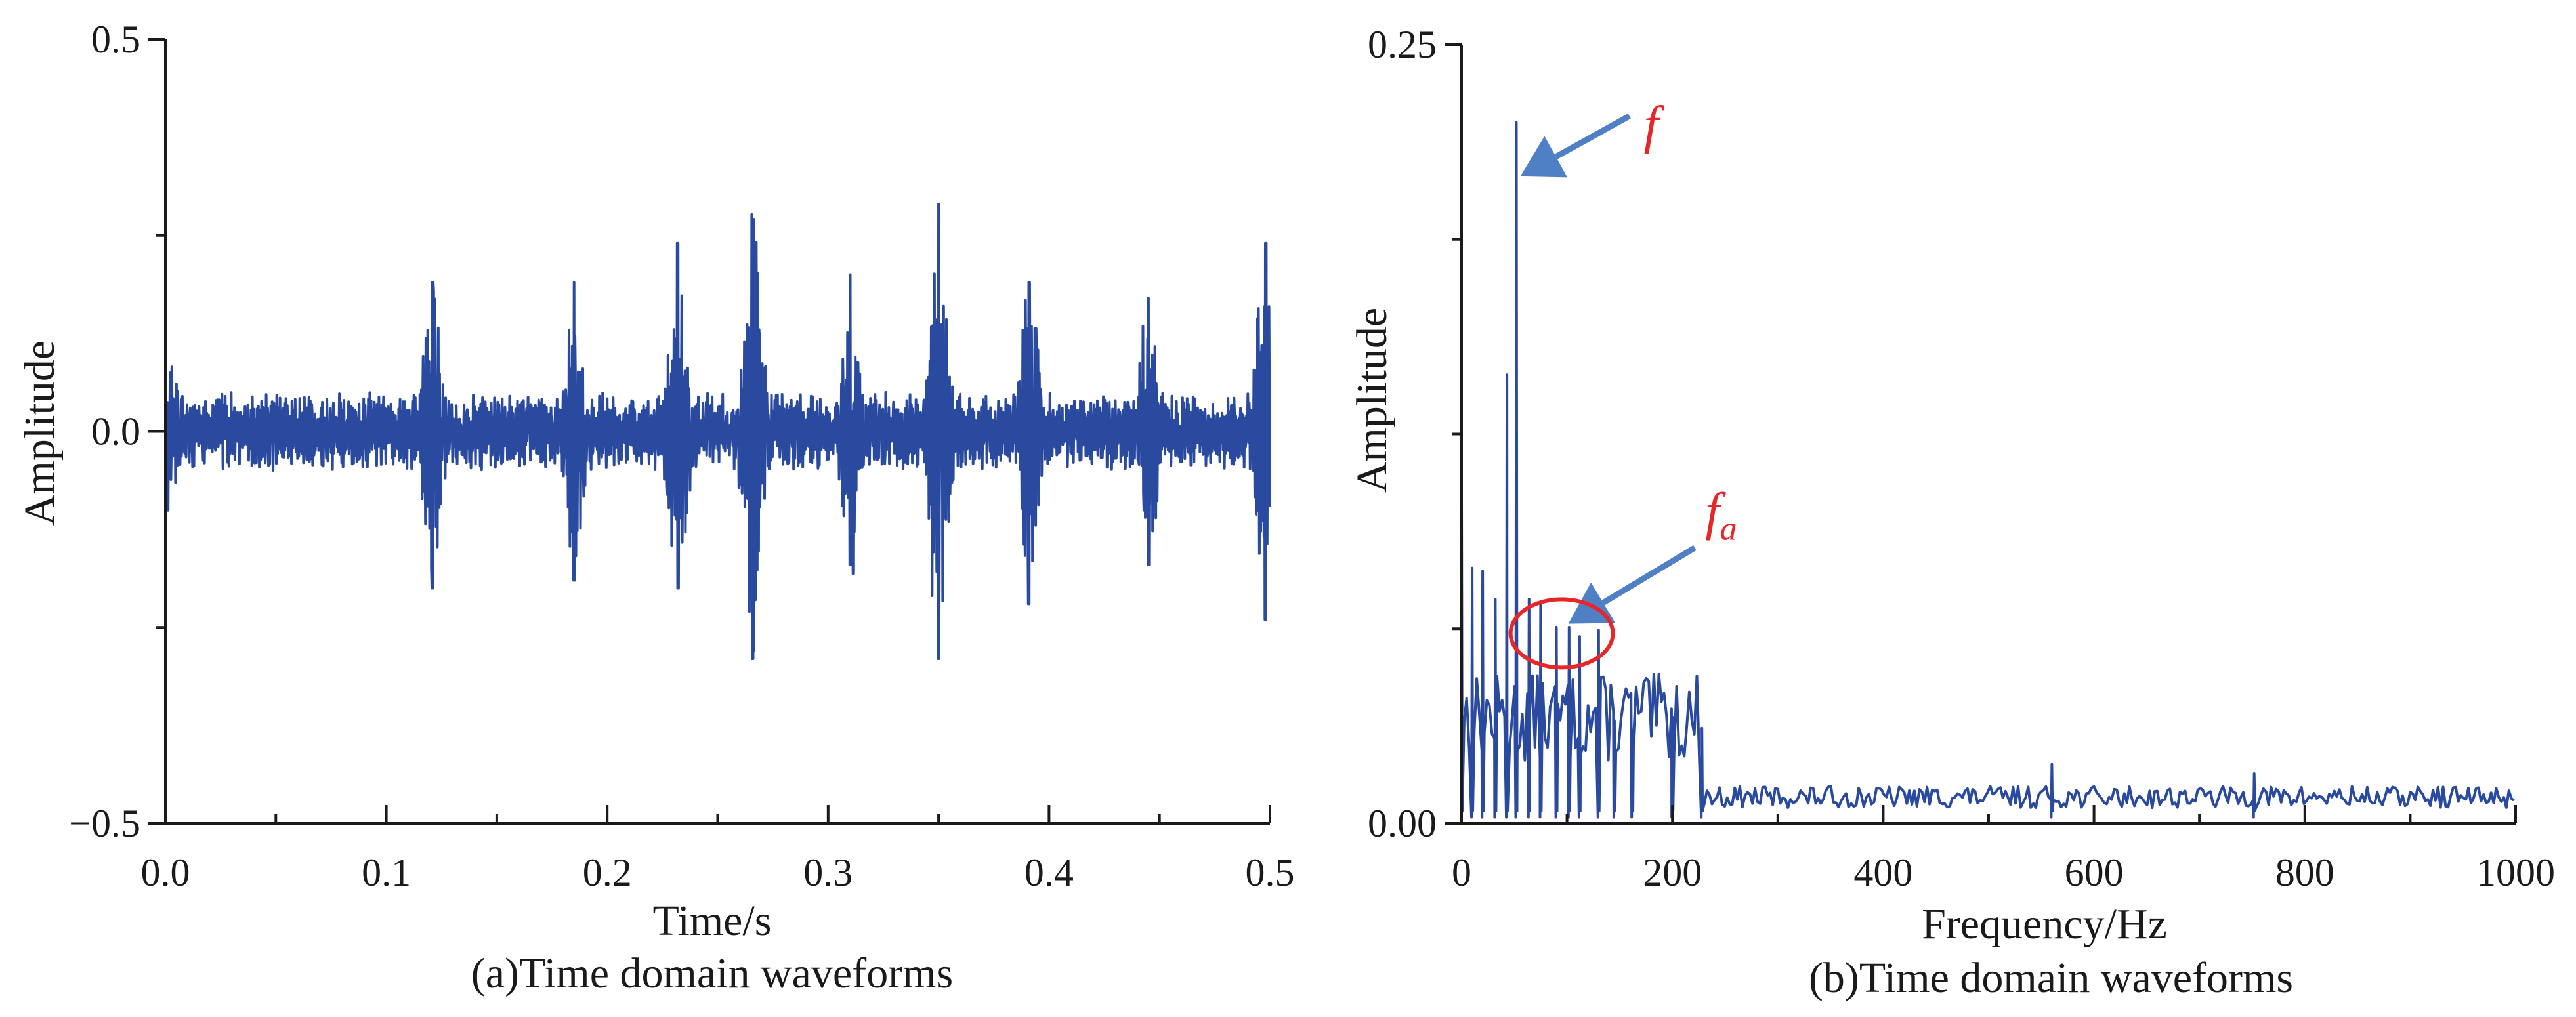  I want to click on panel-a-y-tick-label: 0.5, so click(115, 40).